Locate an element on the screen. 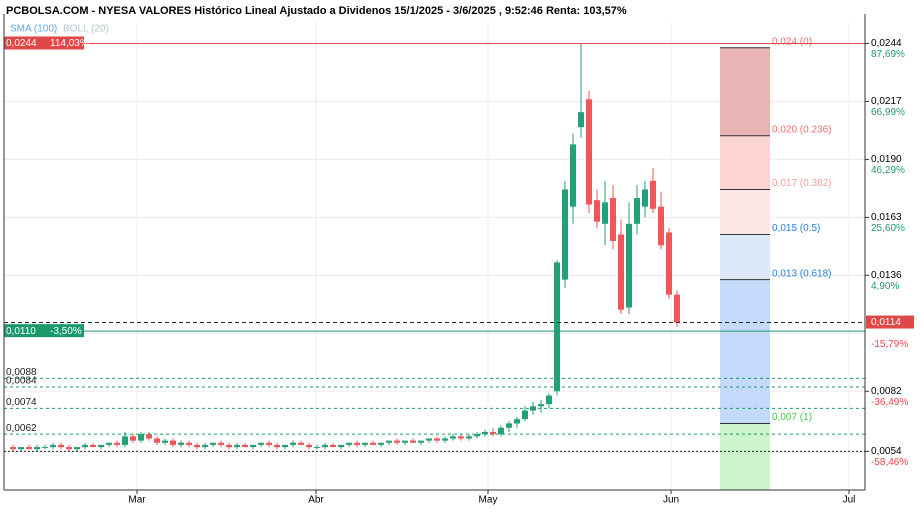 The image size is (921, 517). fib-label: 0,020 (0.236) is located at coordinates (802, 129).